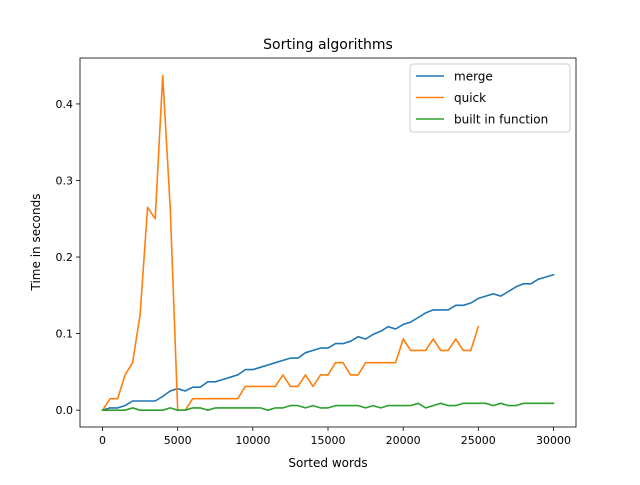  I want to click on legend-label: built in function, so click(501, 120).